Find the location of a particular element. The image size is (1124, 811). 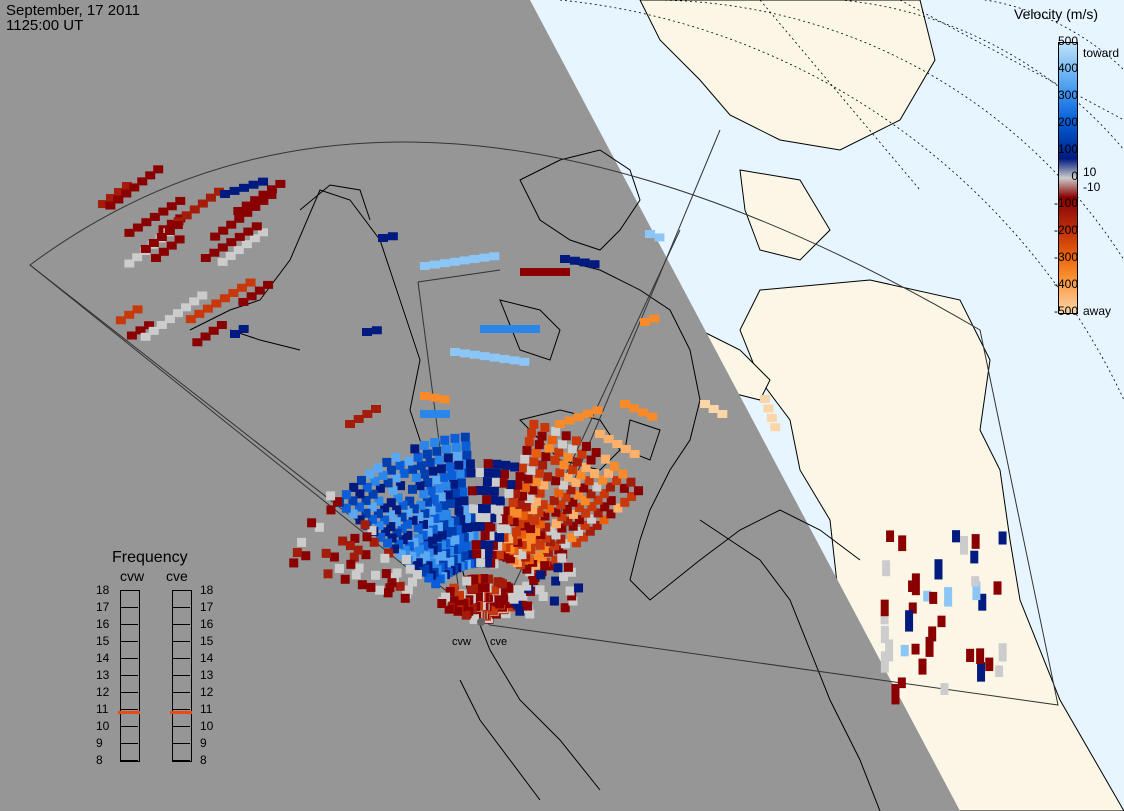

colorbar-tick: 500 is located at coordinates (1067, 41).